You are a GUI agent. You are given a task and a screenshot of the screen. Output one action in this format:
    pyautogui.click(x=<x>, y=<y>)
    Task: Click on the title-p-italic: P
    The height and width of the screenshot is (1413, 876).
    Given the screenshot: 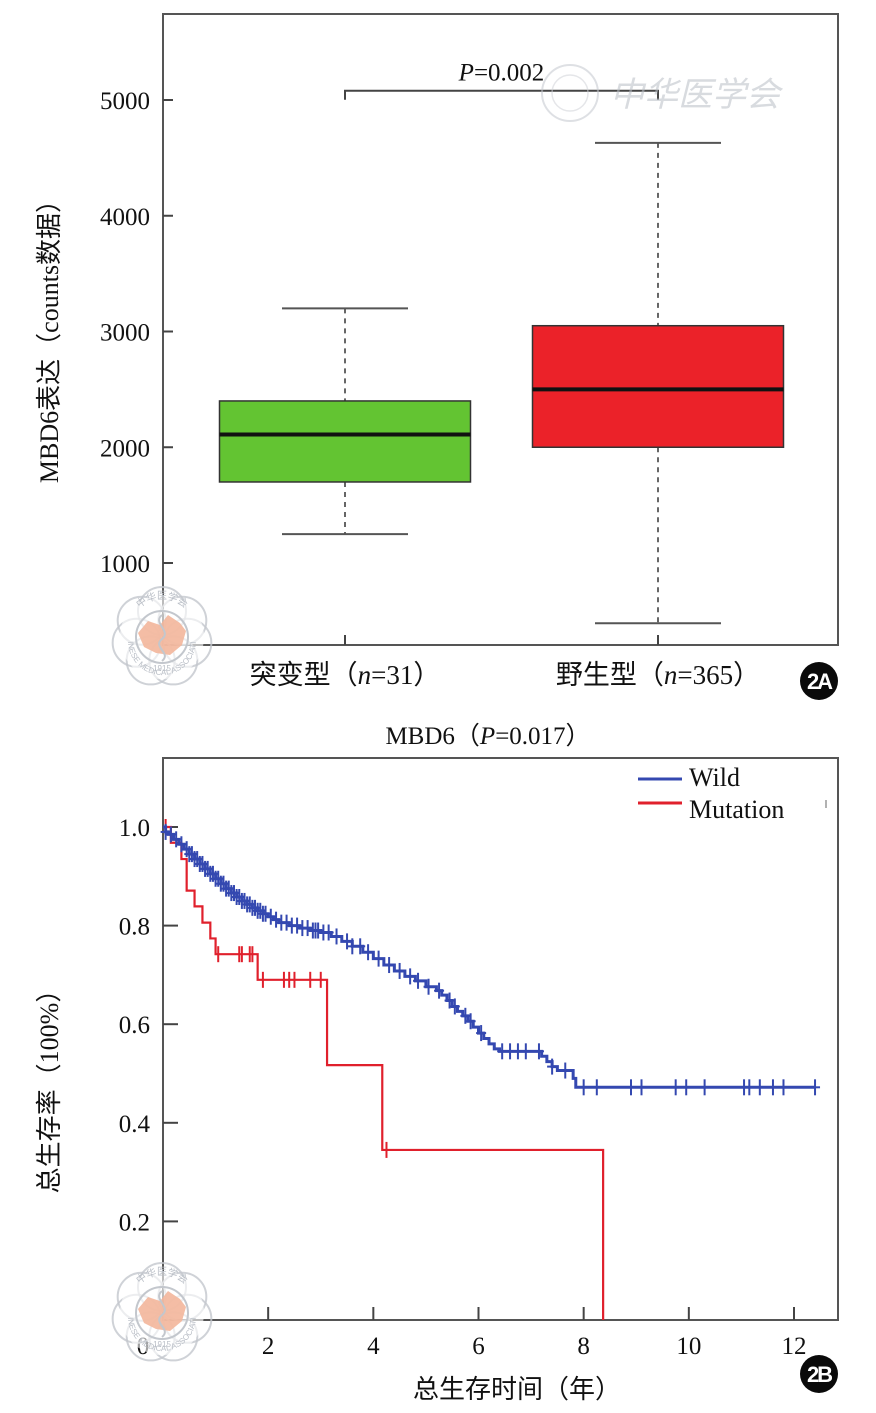 What is the action you would take?
    pyautogui.click(x=487, y=736)
    